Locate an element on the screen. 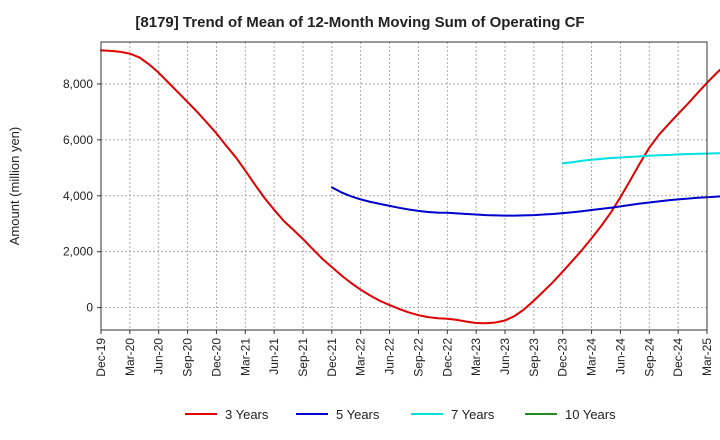 Image resolution: width=720 pixels, height=440 pixels. y-tick-label: 4,000 is located at coordinates (78, 196).